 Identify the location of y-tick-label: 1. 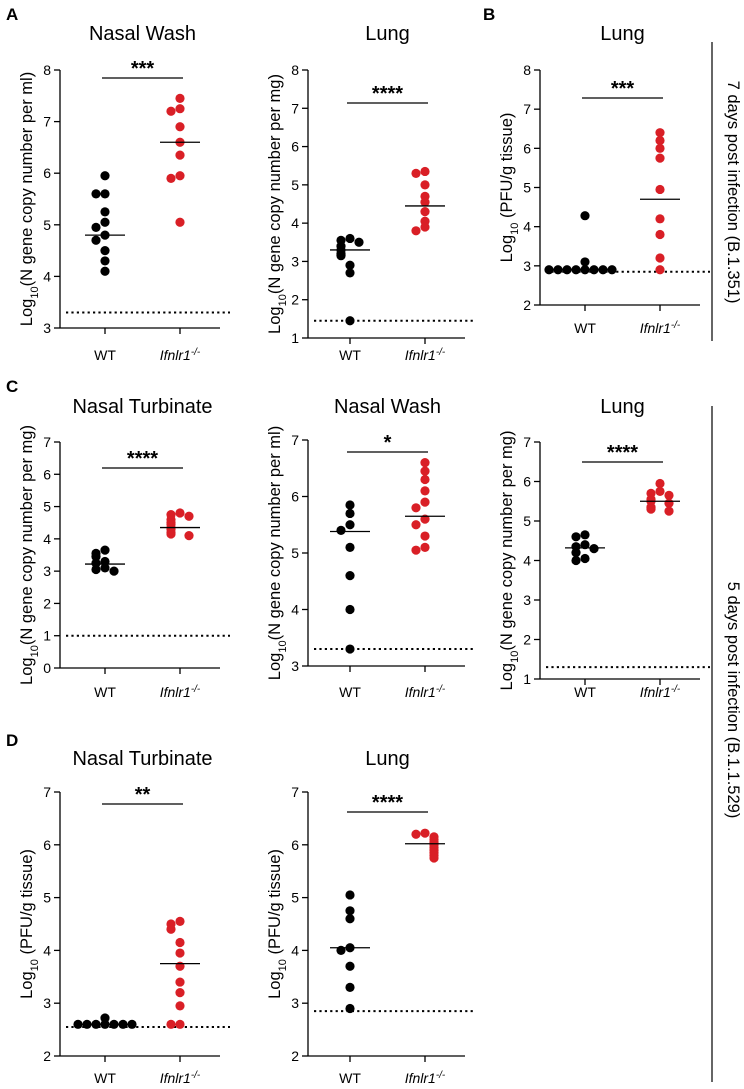
(47, 636).